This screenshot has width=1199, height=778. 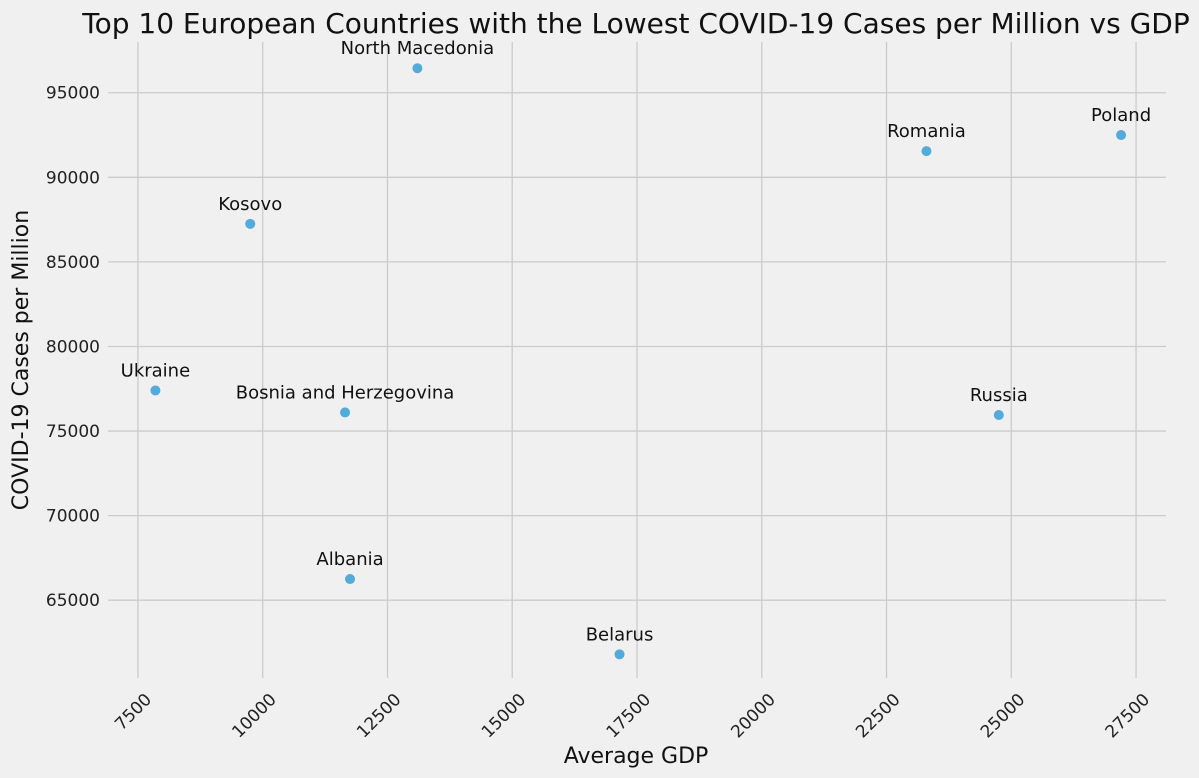 What do you see at coordinates (379, 716) in the screenshot?
I see `x-tick-label: 12500` at bounding box center [379, 716].